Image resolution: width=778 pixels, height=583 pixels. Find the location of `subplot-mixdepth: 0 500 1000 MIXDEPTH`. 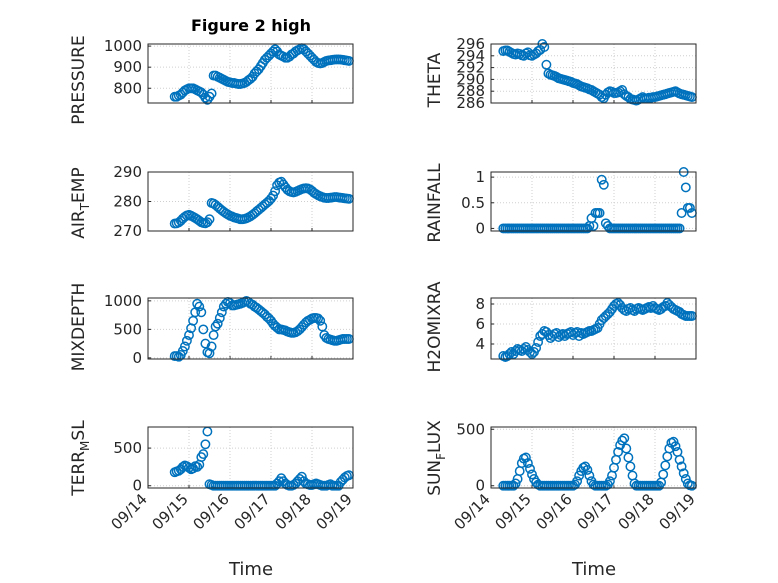

subplot-mixdepth: 0 500 1000 MIXDEPTH is located at coordinates (211, 327).